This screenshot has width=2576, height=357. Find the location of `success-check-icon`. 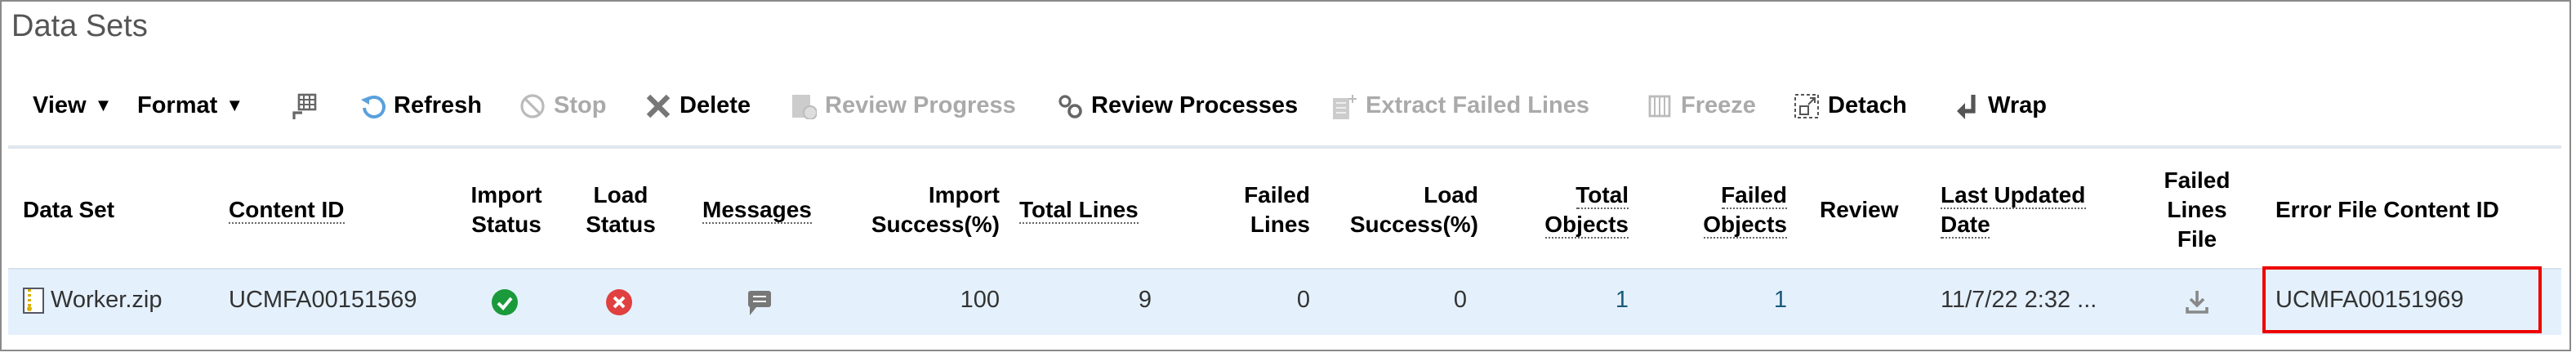

success-check-icon is located at coordinates (505, 302).